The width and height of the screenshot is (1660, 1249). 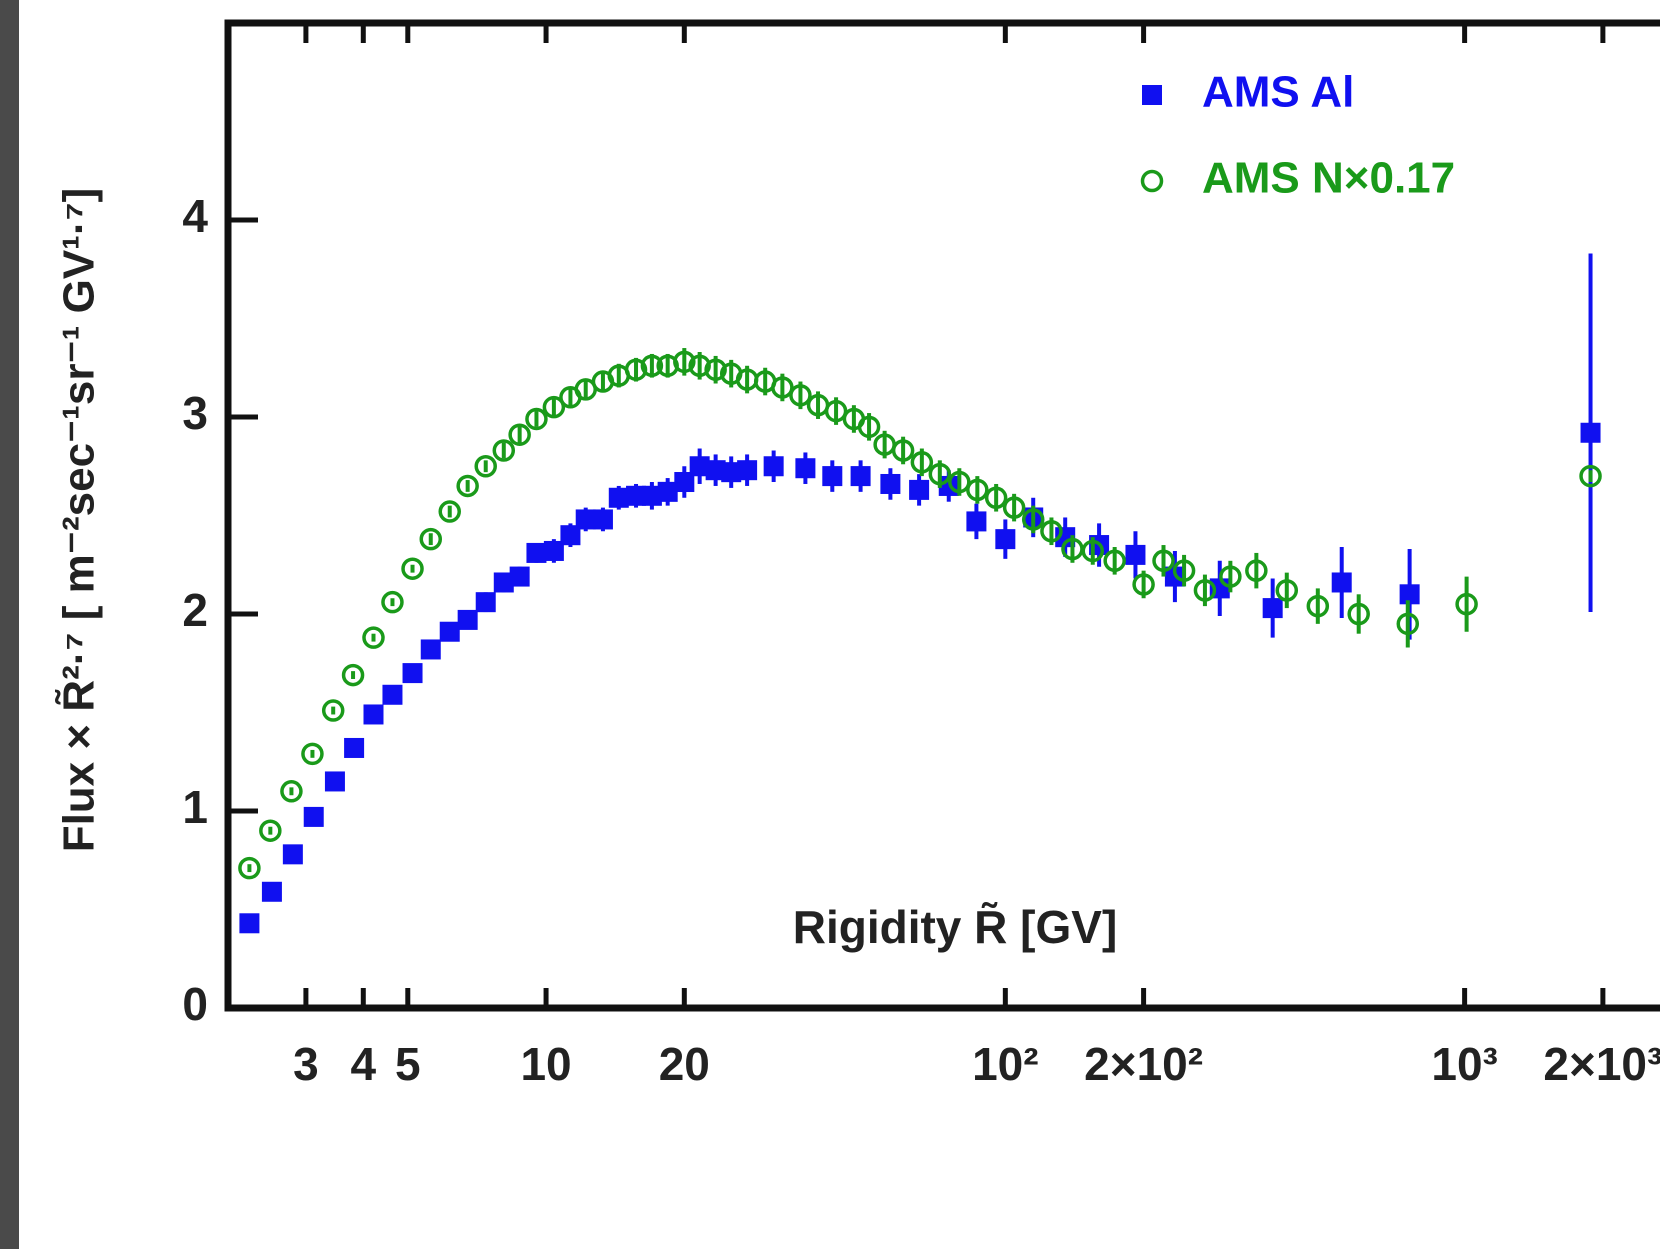 What do you see at coordinates (1278, 92) in the screenshot?
I see `legend-label: AMS Al` at bounding box center [1278, 92].